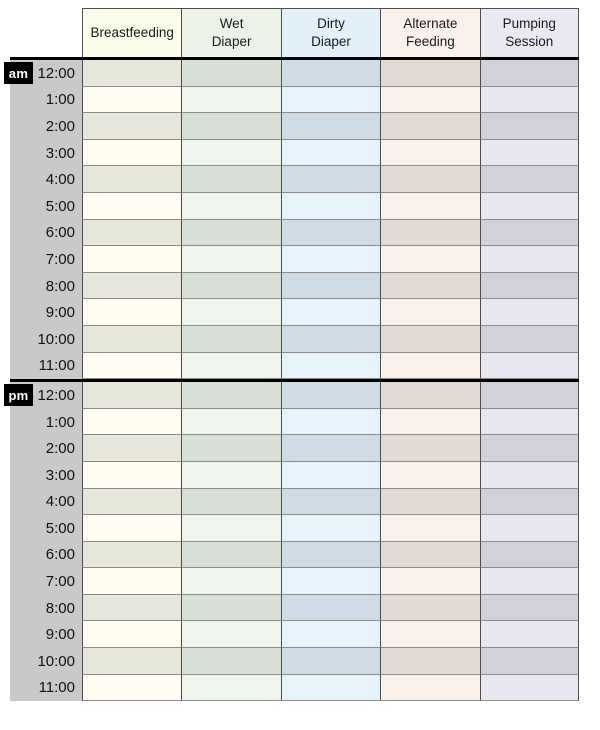  I want to click on time-row: 4:00, so click(294, 179).